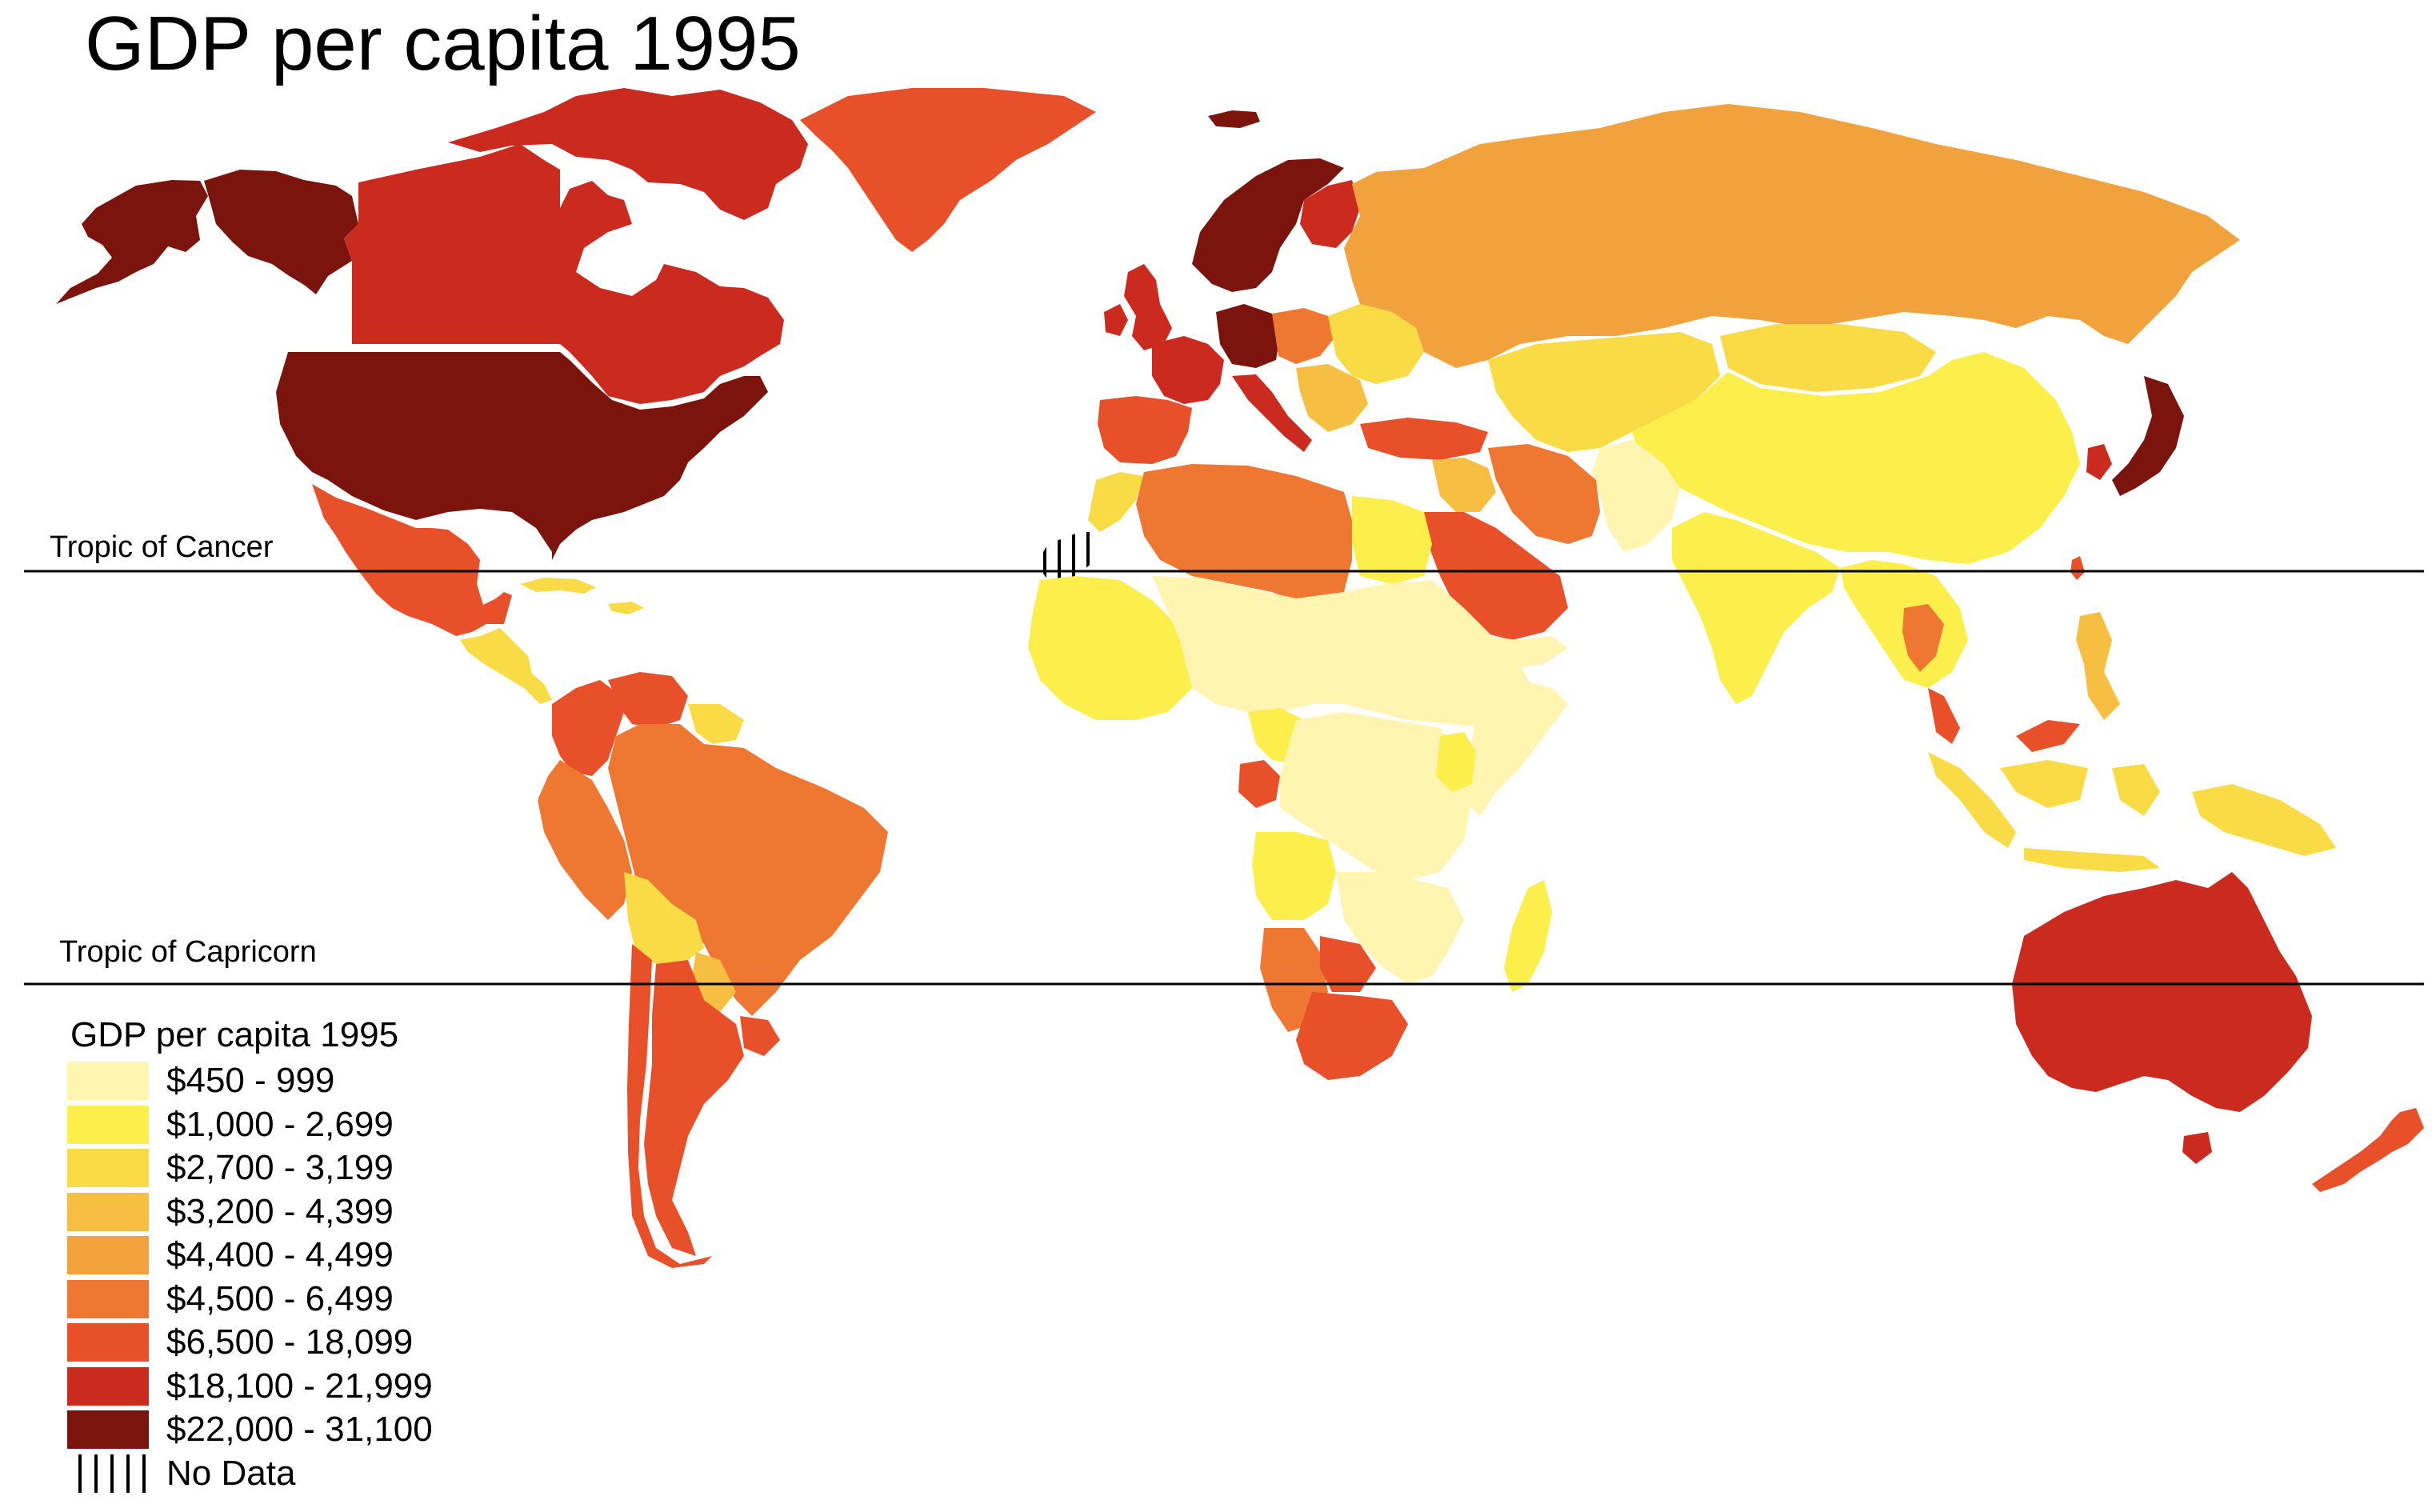 This screenshot has height=1512, width=2432. I want to click on region-guianas, so click(716, 724).